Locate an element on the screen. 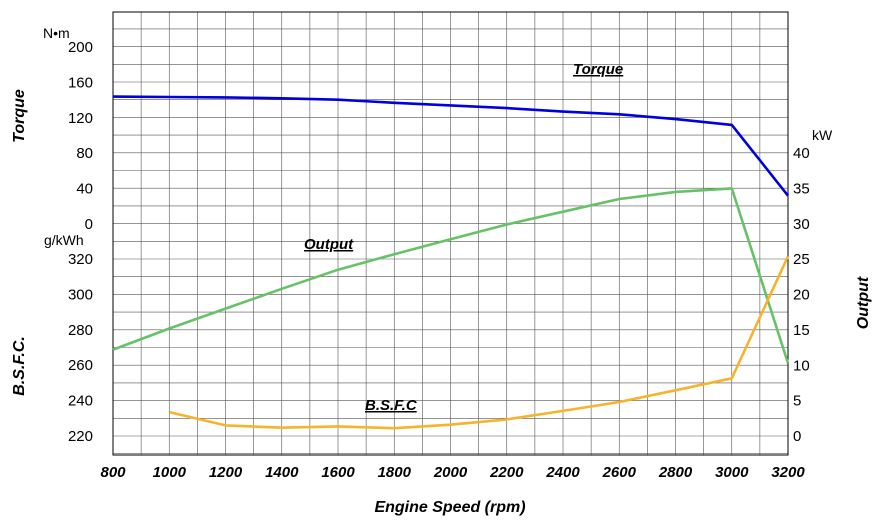  x-tick-label: 800 is located at coordinates (113, 472).